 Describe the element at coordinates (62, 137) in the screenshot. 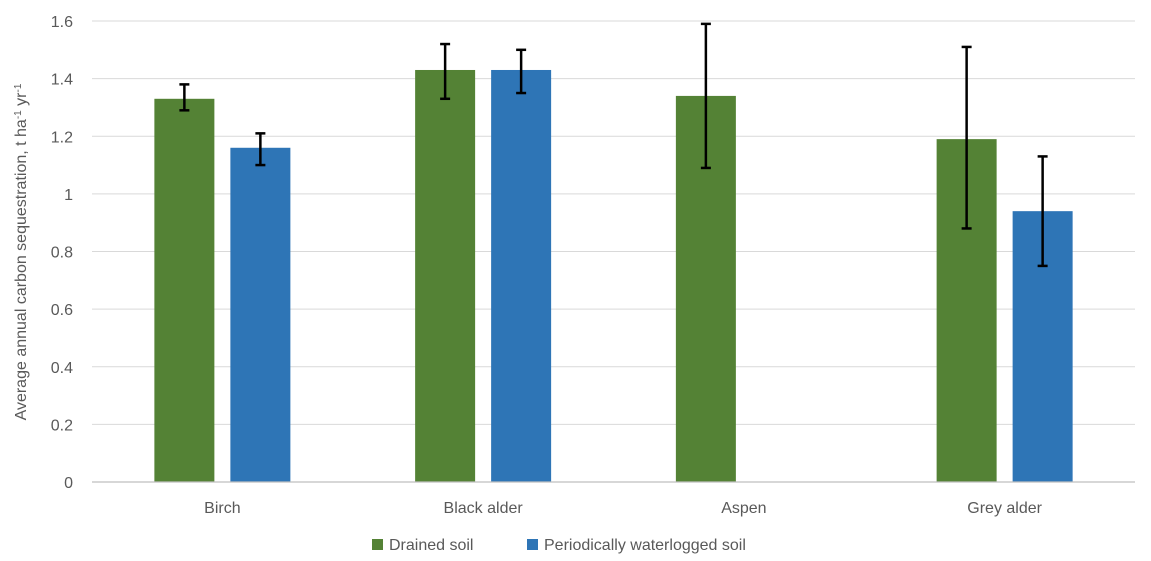

I see `y-tick-label: 1.2` at that location.